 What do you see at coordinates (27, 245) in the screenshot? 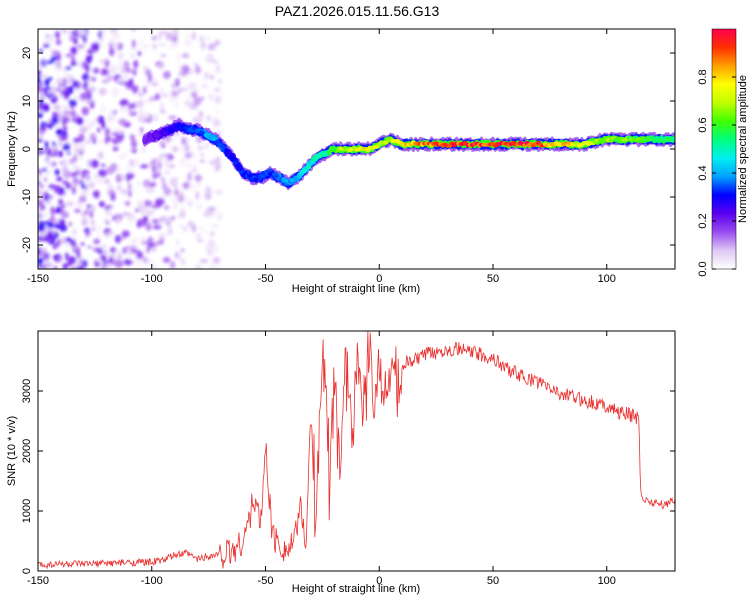
I see `spectrogram-y-tick-label: -20` at bounding box center [27, 245].